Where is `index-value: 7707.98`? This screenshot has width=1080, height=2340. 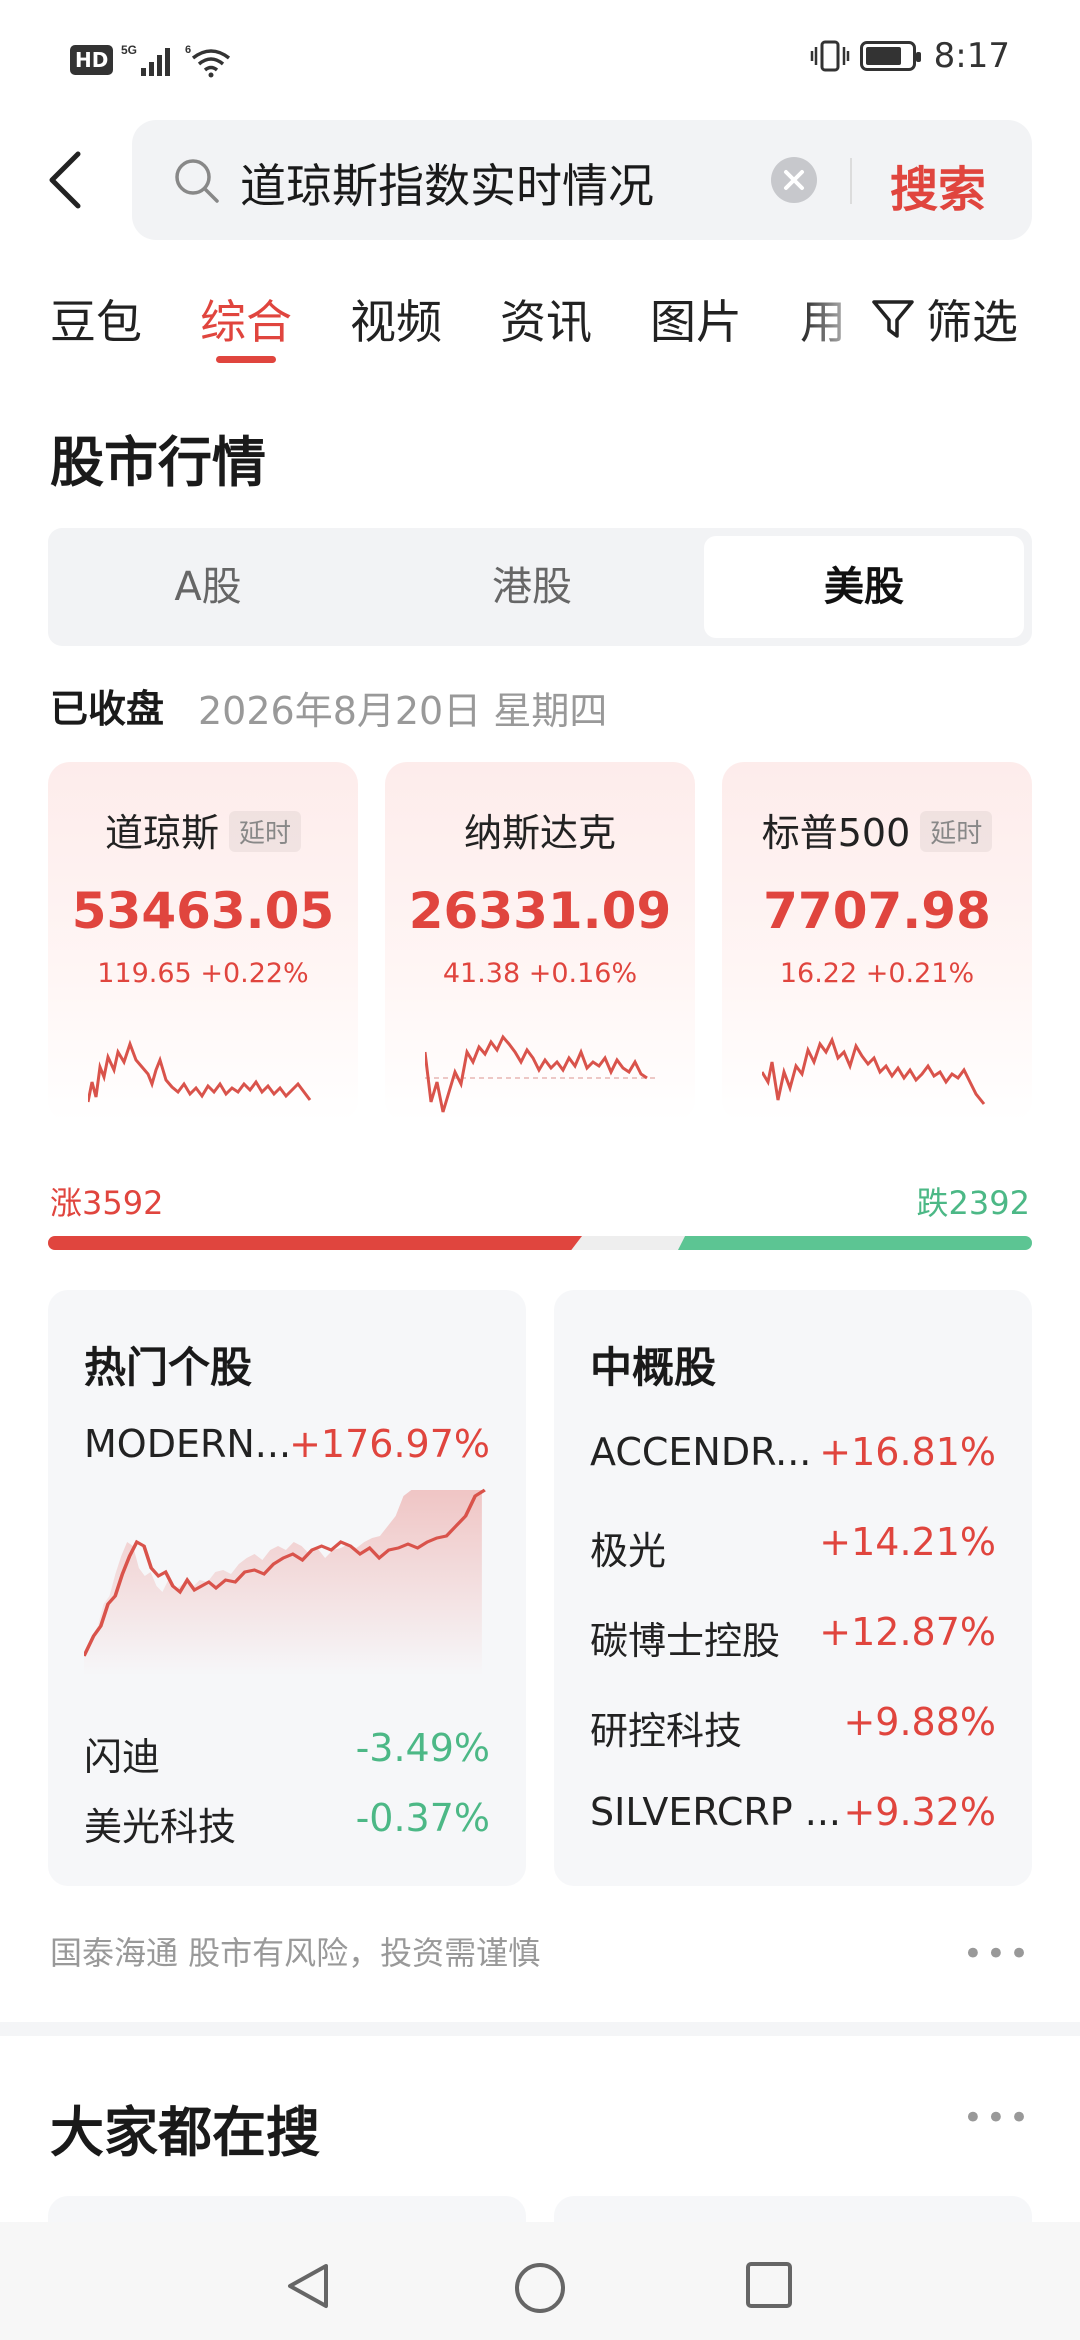 index-value: 7707.98 is located at coordinates (877, 911).